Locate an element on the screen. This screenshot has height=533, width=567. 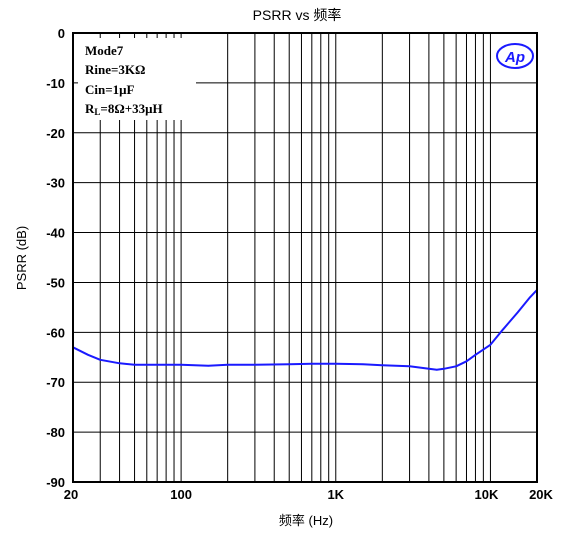
y-tick-label: -50 is located at coordinates (55, 282).